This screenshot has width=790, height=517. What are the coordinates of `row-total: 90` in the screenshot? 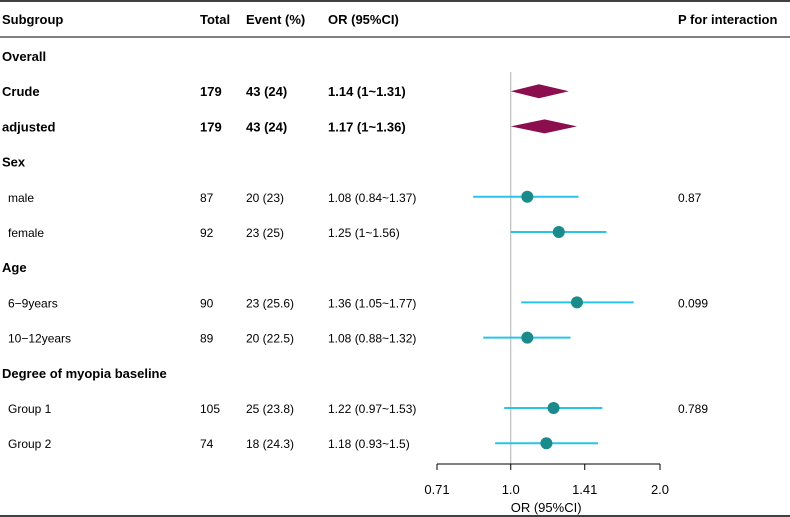 It's located at (207, 303).